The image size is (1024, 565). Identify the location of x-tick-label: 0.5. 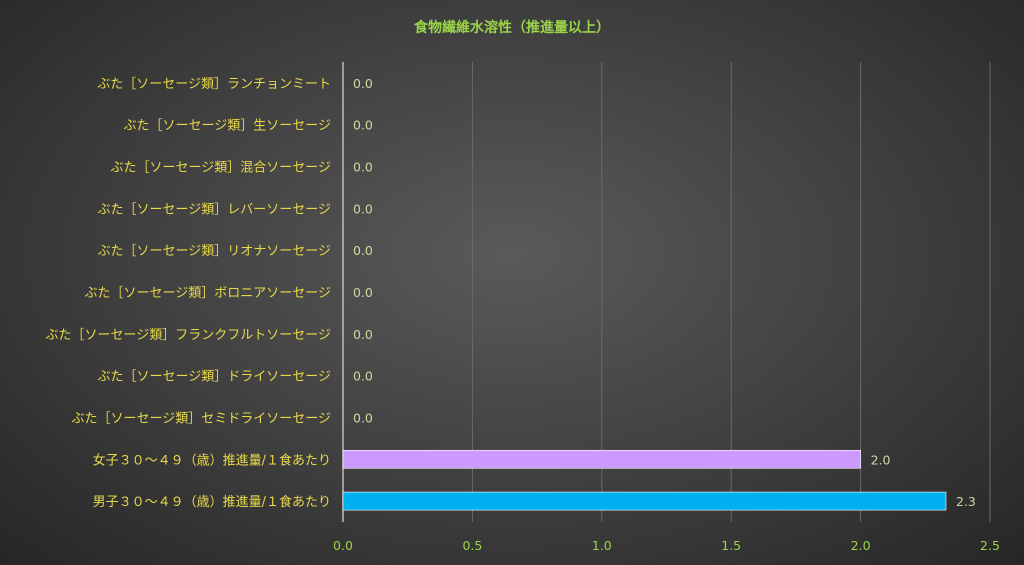
(472, 545).